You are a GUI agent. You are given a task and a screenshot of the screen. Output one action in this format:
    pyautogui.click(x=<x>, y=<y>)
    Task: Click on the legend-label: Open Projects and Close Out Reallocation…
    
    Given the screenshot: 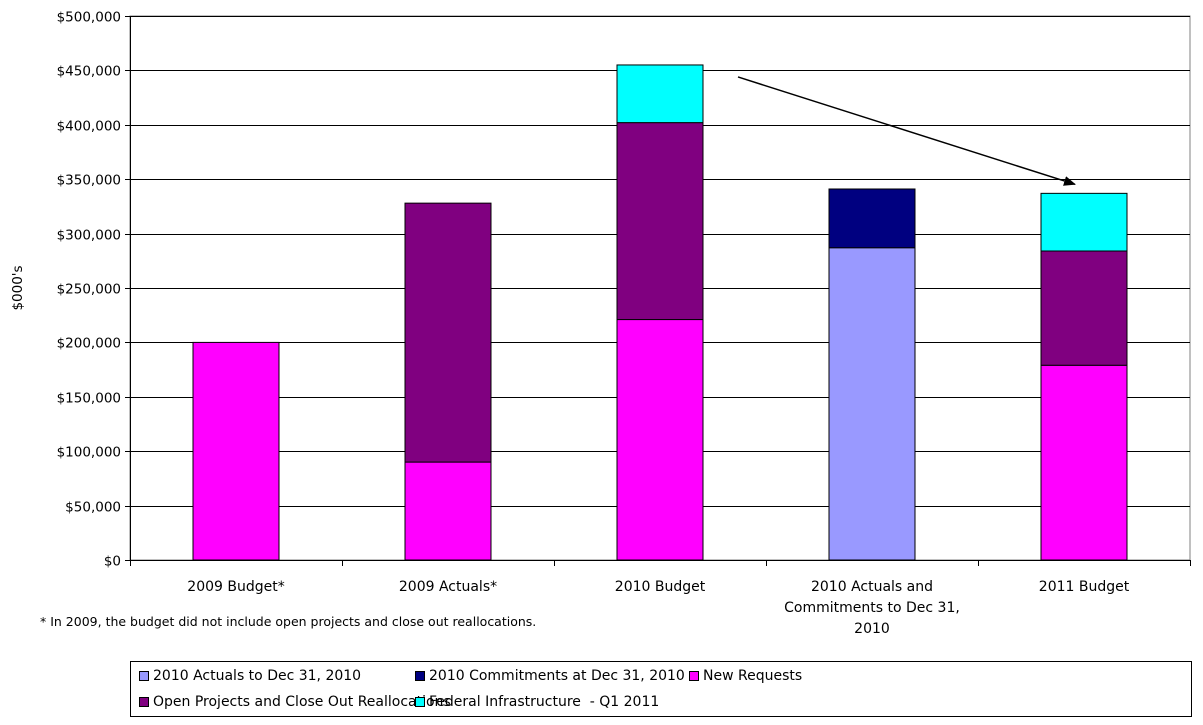 What is the action you would take?
    pyautogui.click(x=302, y=702)
    